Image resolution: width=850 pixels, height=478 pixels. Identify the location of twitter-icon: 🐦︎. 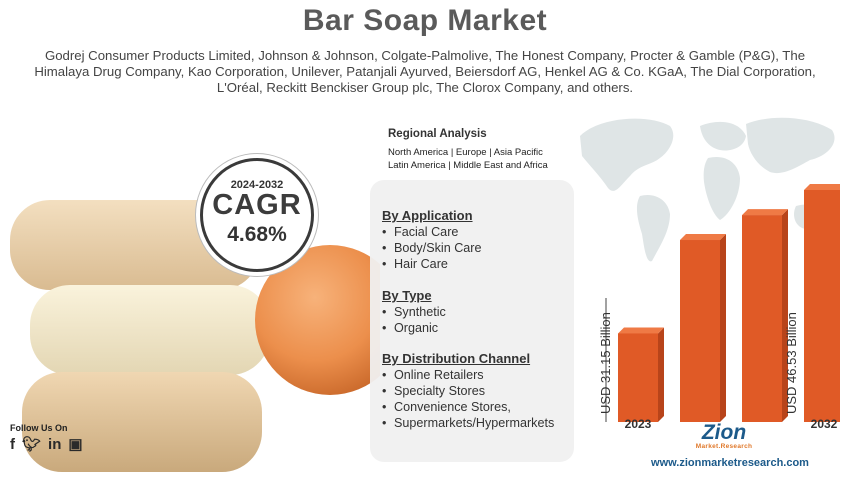
(32, 444).